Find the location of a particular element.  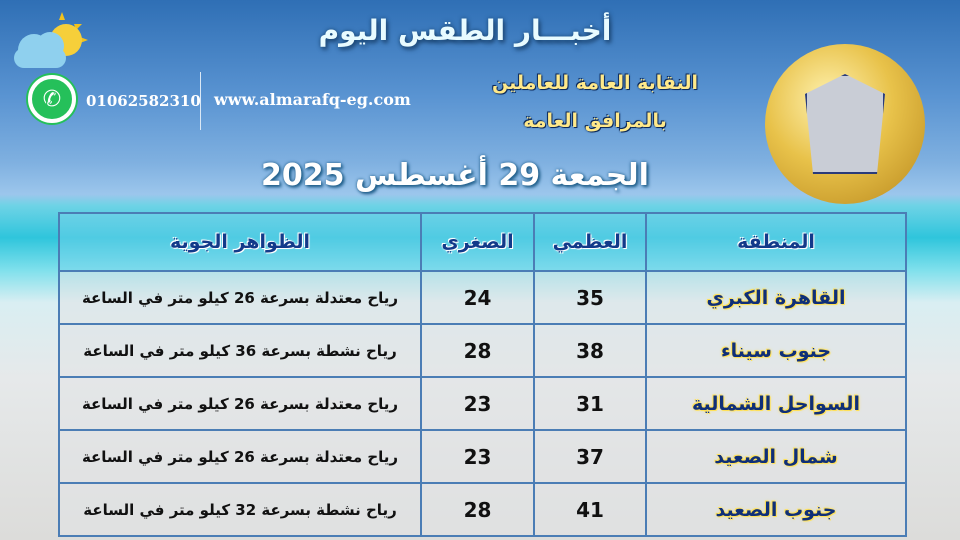

max-temp-cell: 41 is located at coordinates (590, 509).